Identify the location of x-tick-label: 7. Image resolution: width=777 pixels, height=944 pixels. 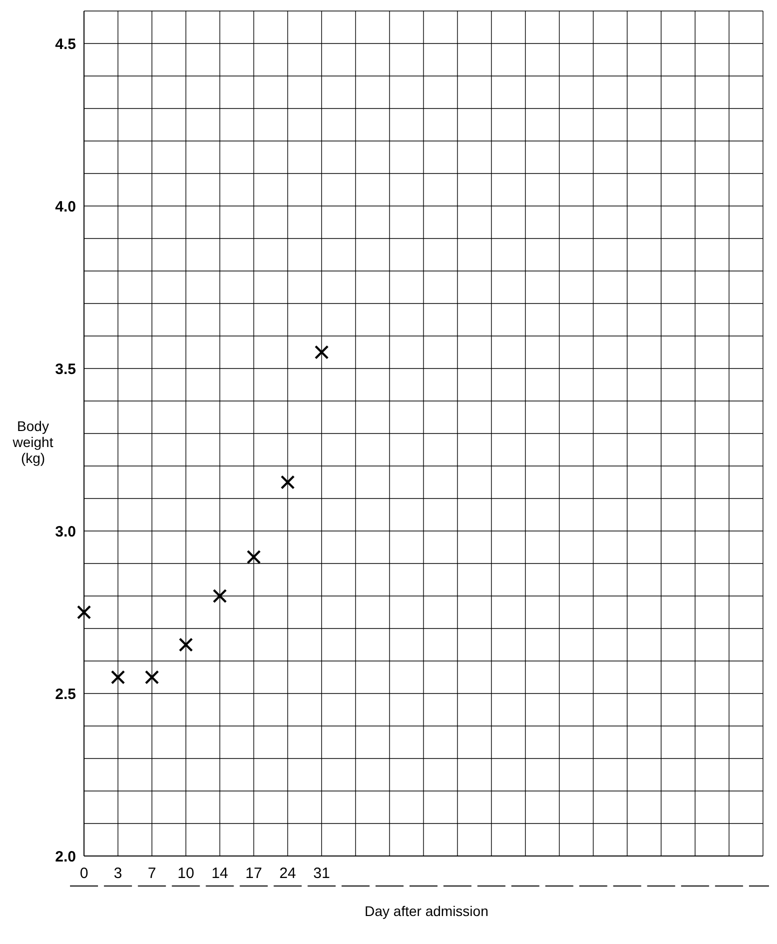
(152, 873).